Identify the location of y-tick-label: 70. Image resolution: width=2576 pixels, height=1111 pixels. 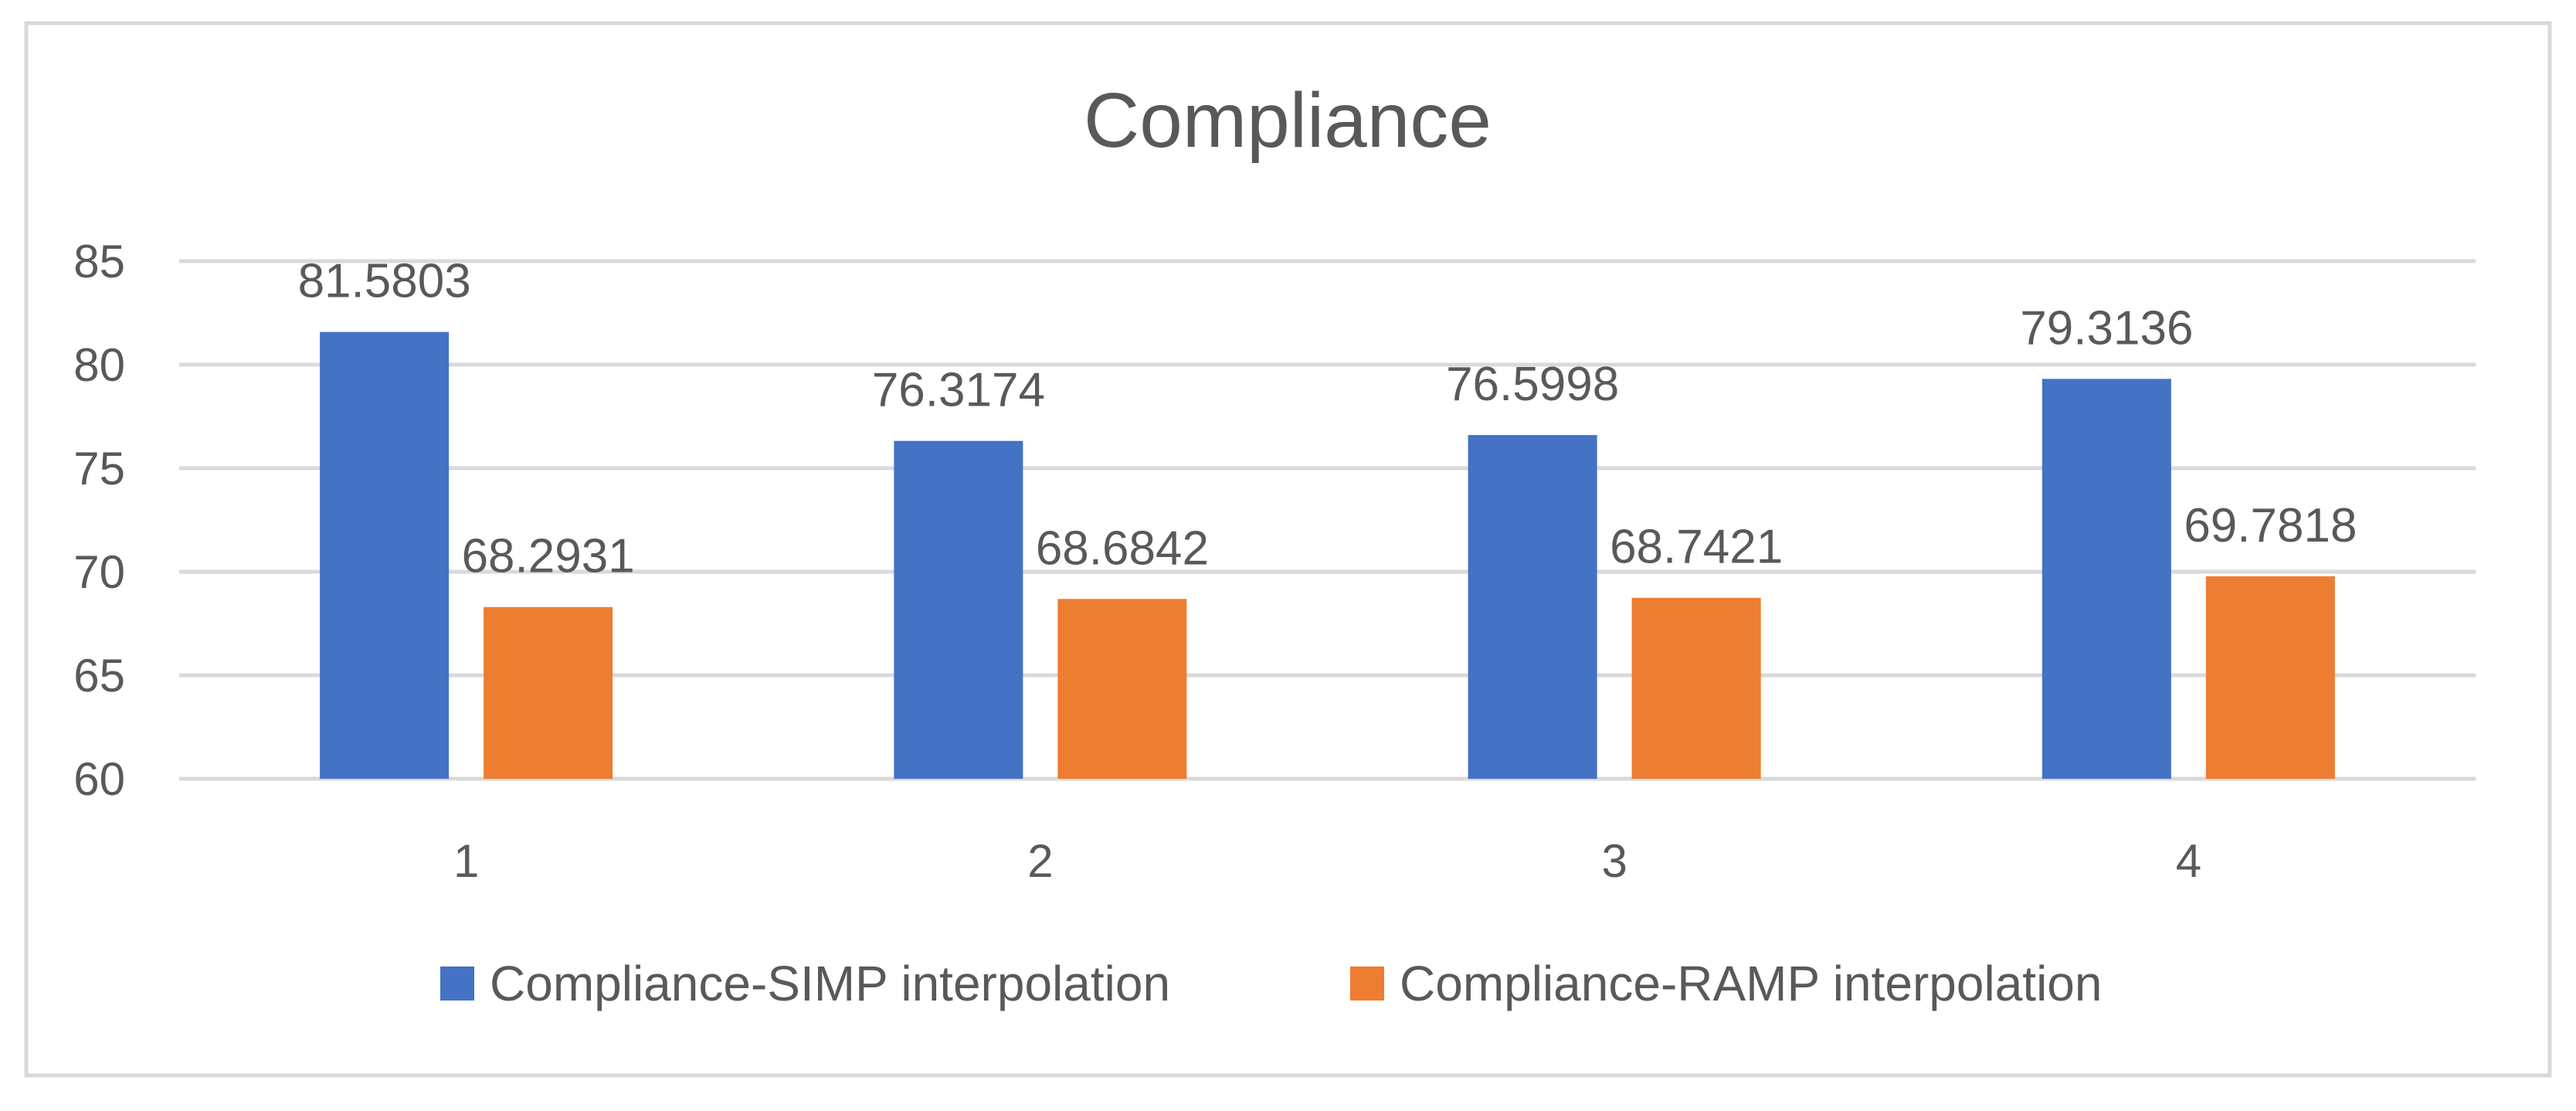
(99, 572).